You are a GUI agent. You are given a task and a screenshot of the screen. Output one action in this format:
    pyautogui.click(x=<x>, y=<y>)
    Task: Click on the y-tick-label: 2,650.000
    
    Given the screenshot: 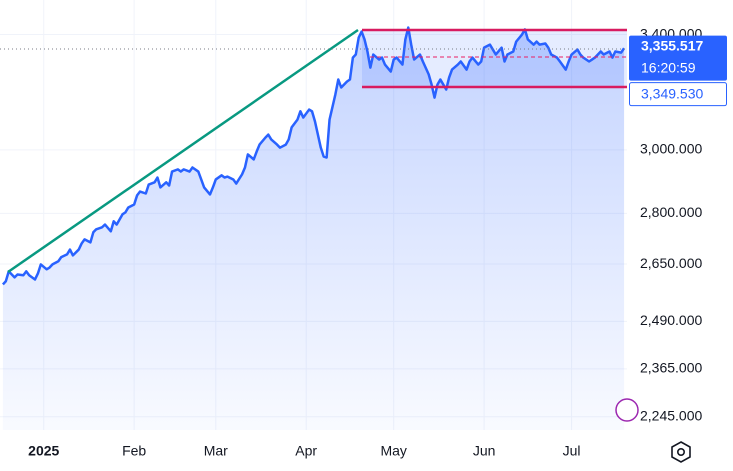 What is the action you would take?
    pyautogui.click(x=671, y=263)
    